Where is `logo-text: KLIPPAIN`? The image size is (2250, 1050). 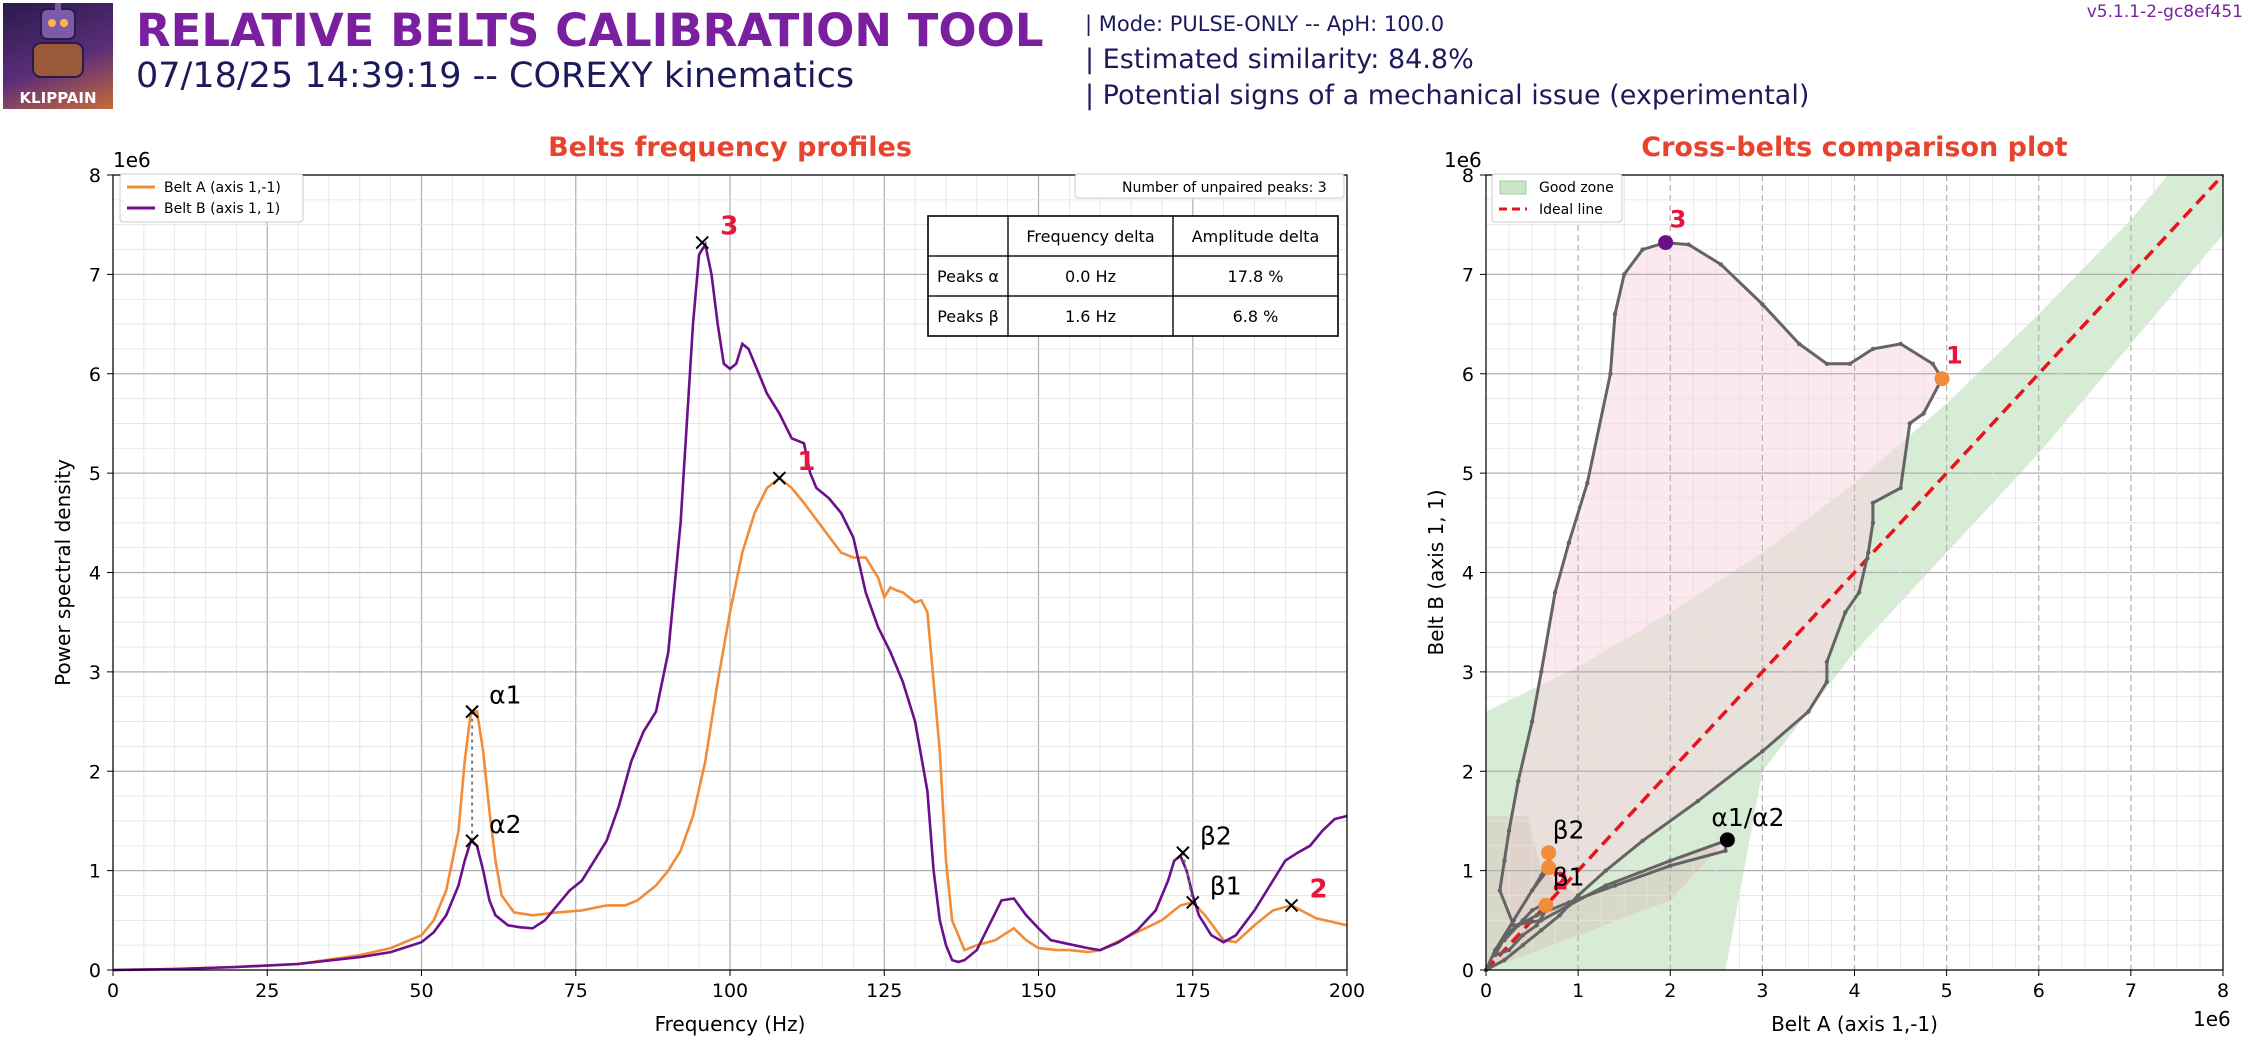
logo-text: KLIPPAIN is located at coordinates (58, 98).